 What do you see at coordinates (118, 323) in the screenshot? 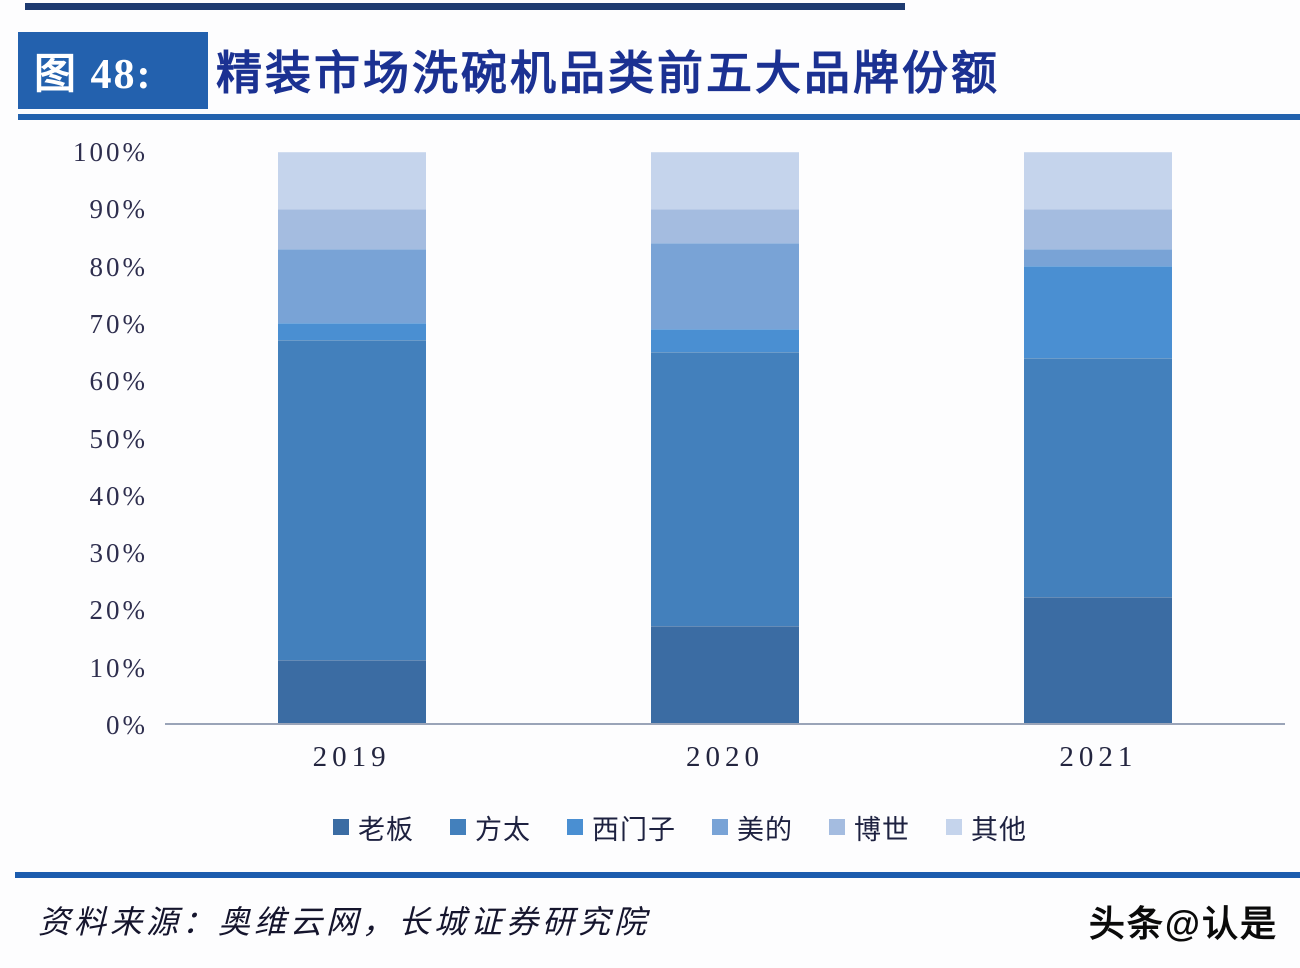
I see `y-tick-70%: 70%` at bounding box center [118, 323].